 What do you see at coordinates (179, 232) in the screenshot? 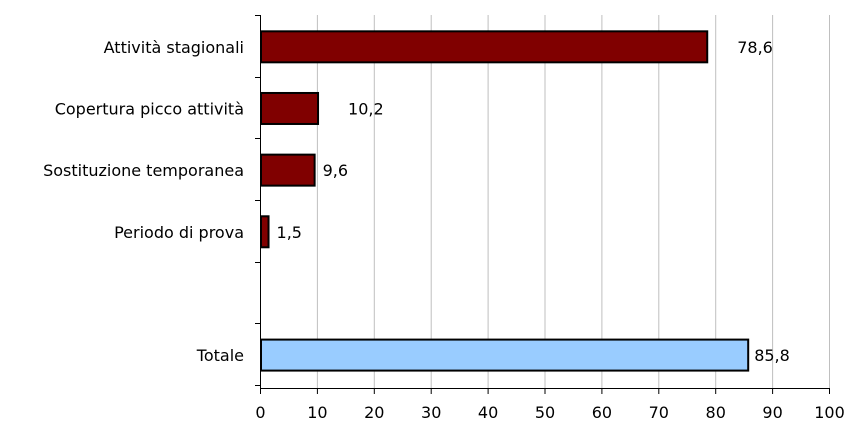
I see `category-label: Periodo di prova` at bounding box center [179, 232].